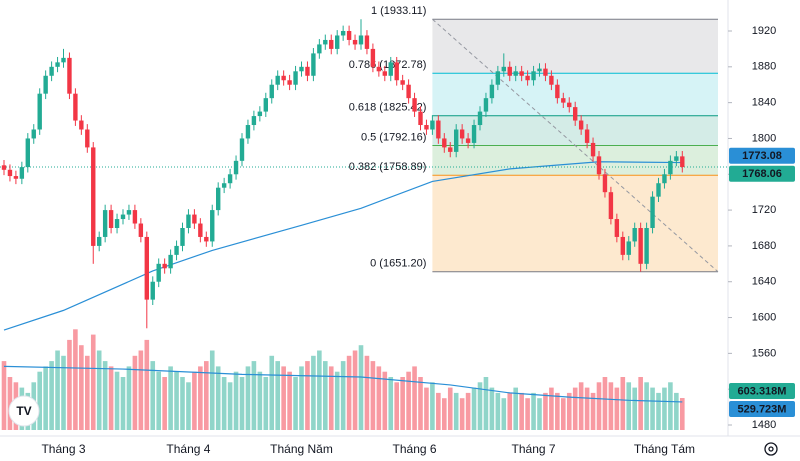 This screenshot has height=461, width=800. Describe the element at coordinates (764, 210) in the screenshot. I see `y-tick-label: 1720` at that location.